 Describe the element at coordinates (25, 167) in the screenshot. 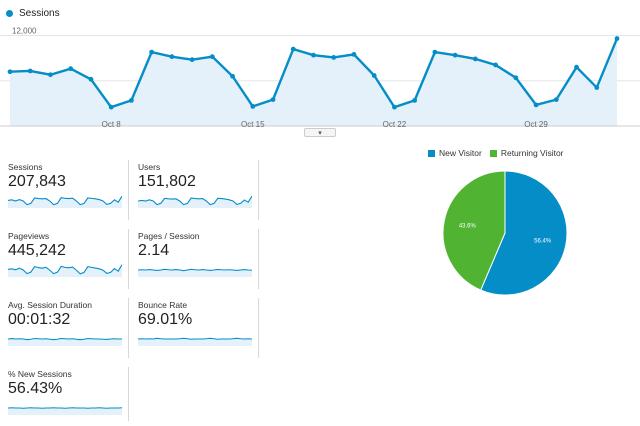

I see `metric-label: Sessions` at that location.